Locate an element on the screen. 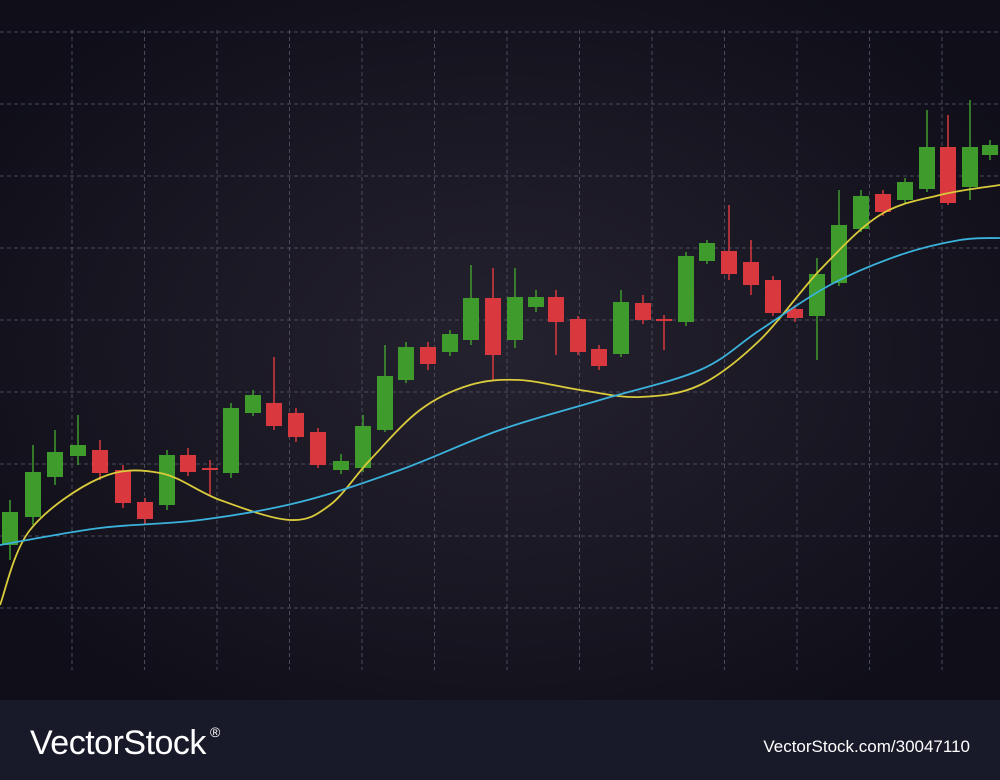 This screenshot has height=780, width=1000. brand: VectorStock is located at coordinates (118, 743).